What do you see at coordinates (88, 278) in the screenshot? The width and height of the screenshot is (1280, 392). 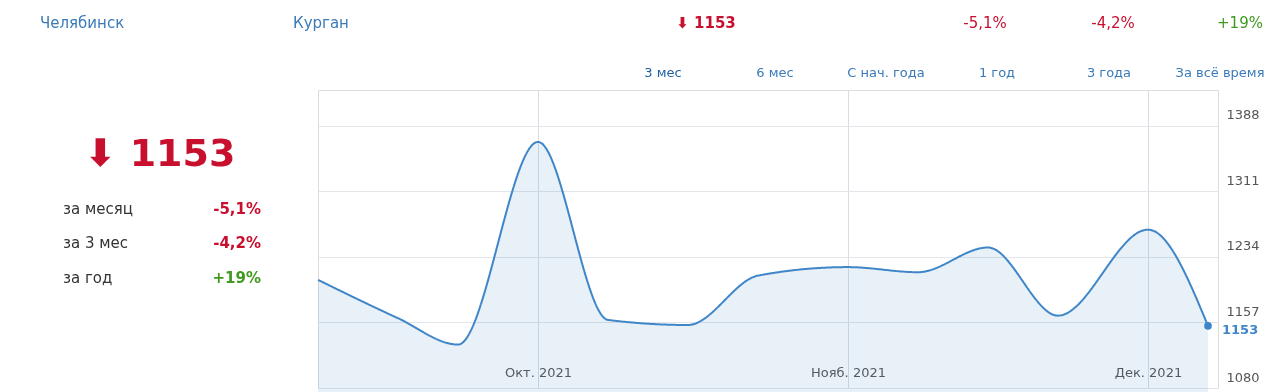 I see `text: за год` at bounding box center [88, 278].